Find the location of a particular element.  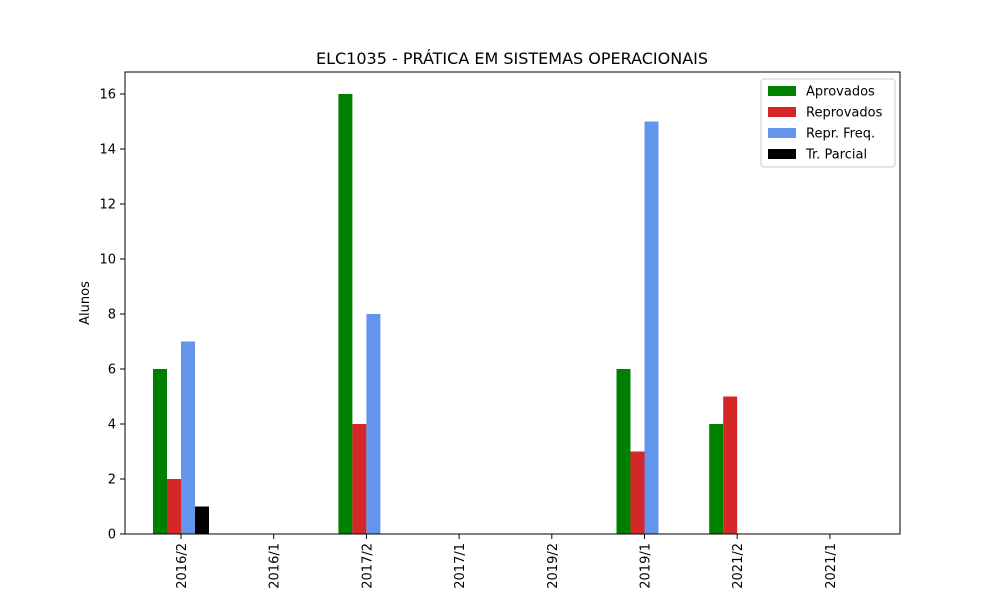

legend-label: Aprovados is located at coordinates (840, 92).